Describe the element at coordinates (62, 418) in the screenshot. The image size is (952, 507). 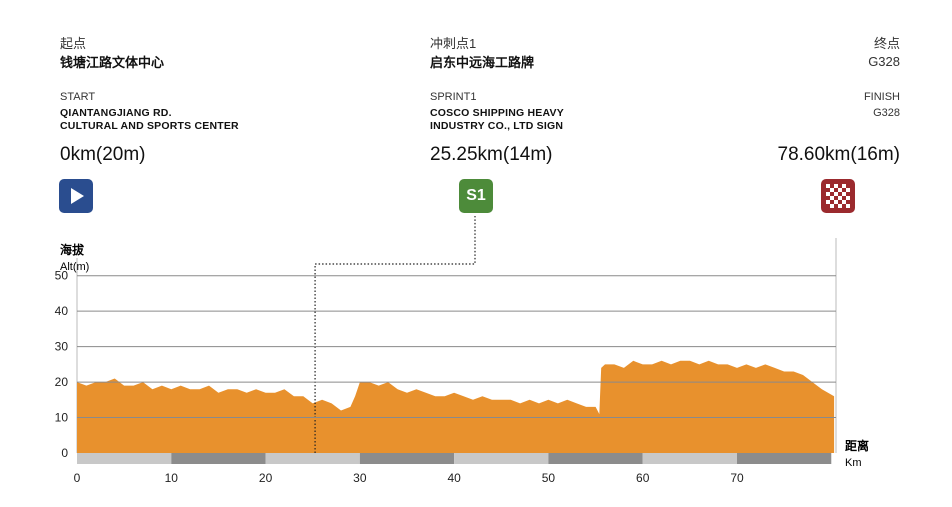
I see `y-tick-label: 10` at that location.